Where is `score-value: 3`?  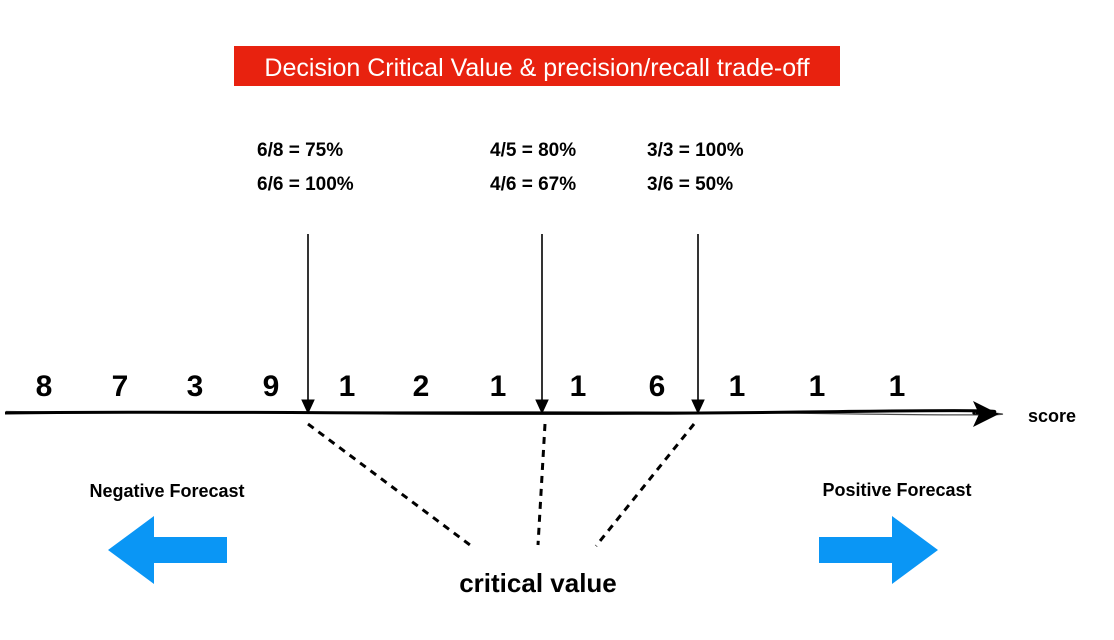 score-value: 3 is located at coordinates (195, 386).